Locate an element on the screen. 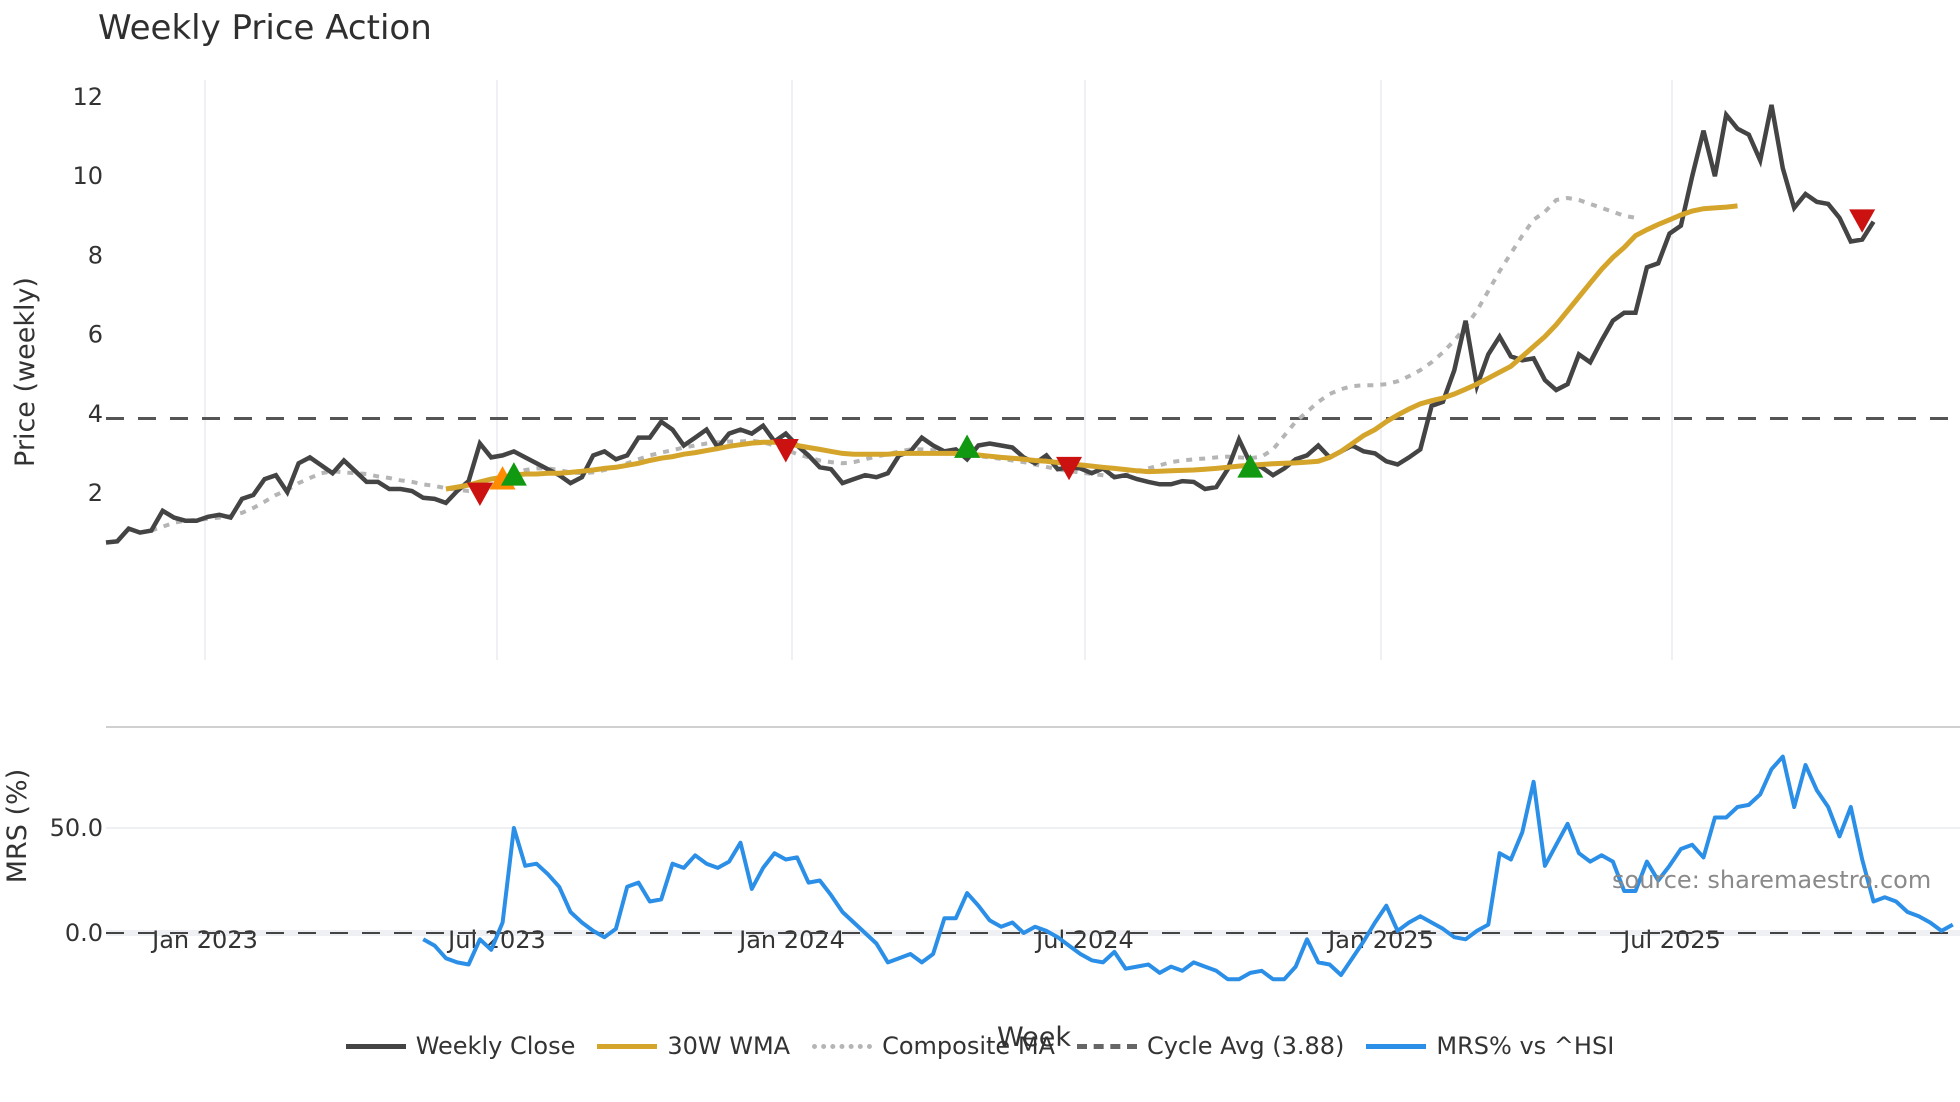 This screenshot has width=1960, height=1102. legend-label: 30W WMA is located at coordinates (729, 1046).